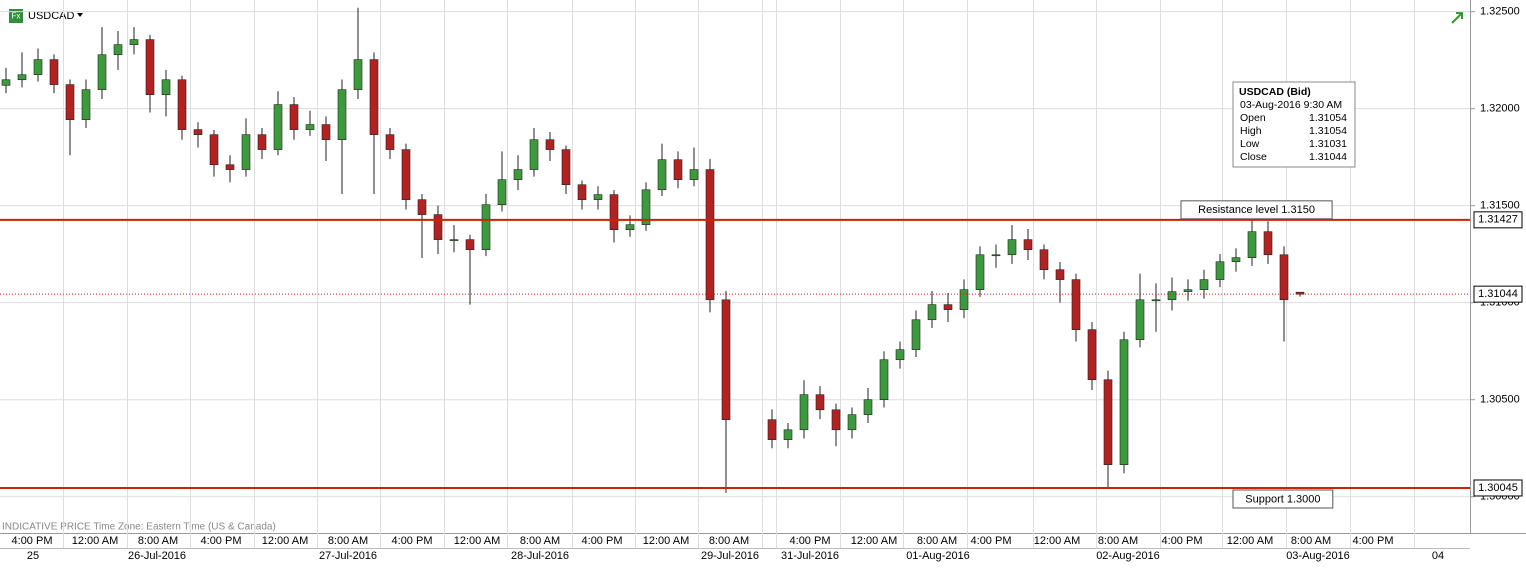 Image resolution: width=1526 pixels, height=568 pixels. Describe the element at coordinates (810, 556) in the screenshot. I see `x-date-label: 31-Jul-2016` at that location.